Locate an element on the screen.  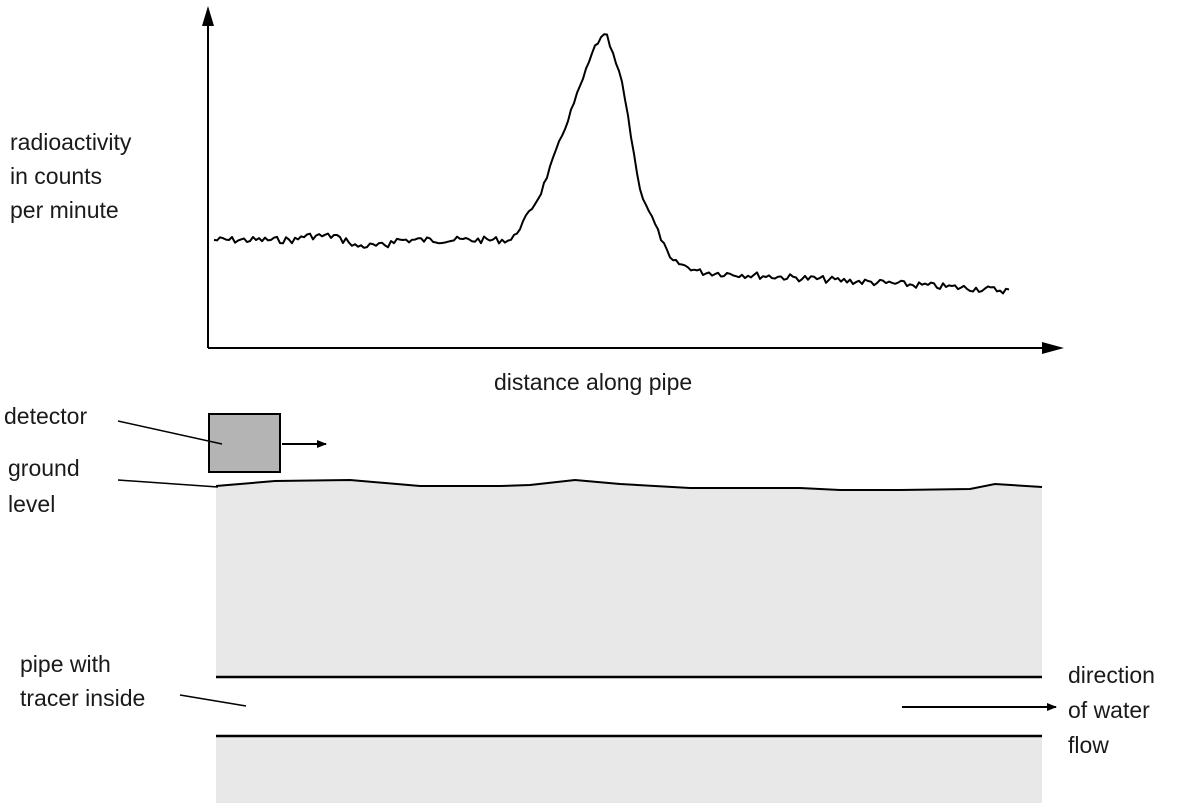
pipe-label-line-2: tracer inside is located at coordinates (82, 698).